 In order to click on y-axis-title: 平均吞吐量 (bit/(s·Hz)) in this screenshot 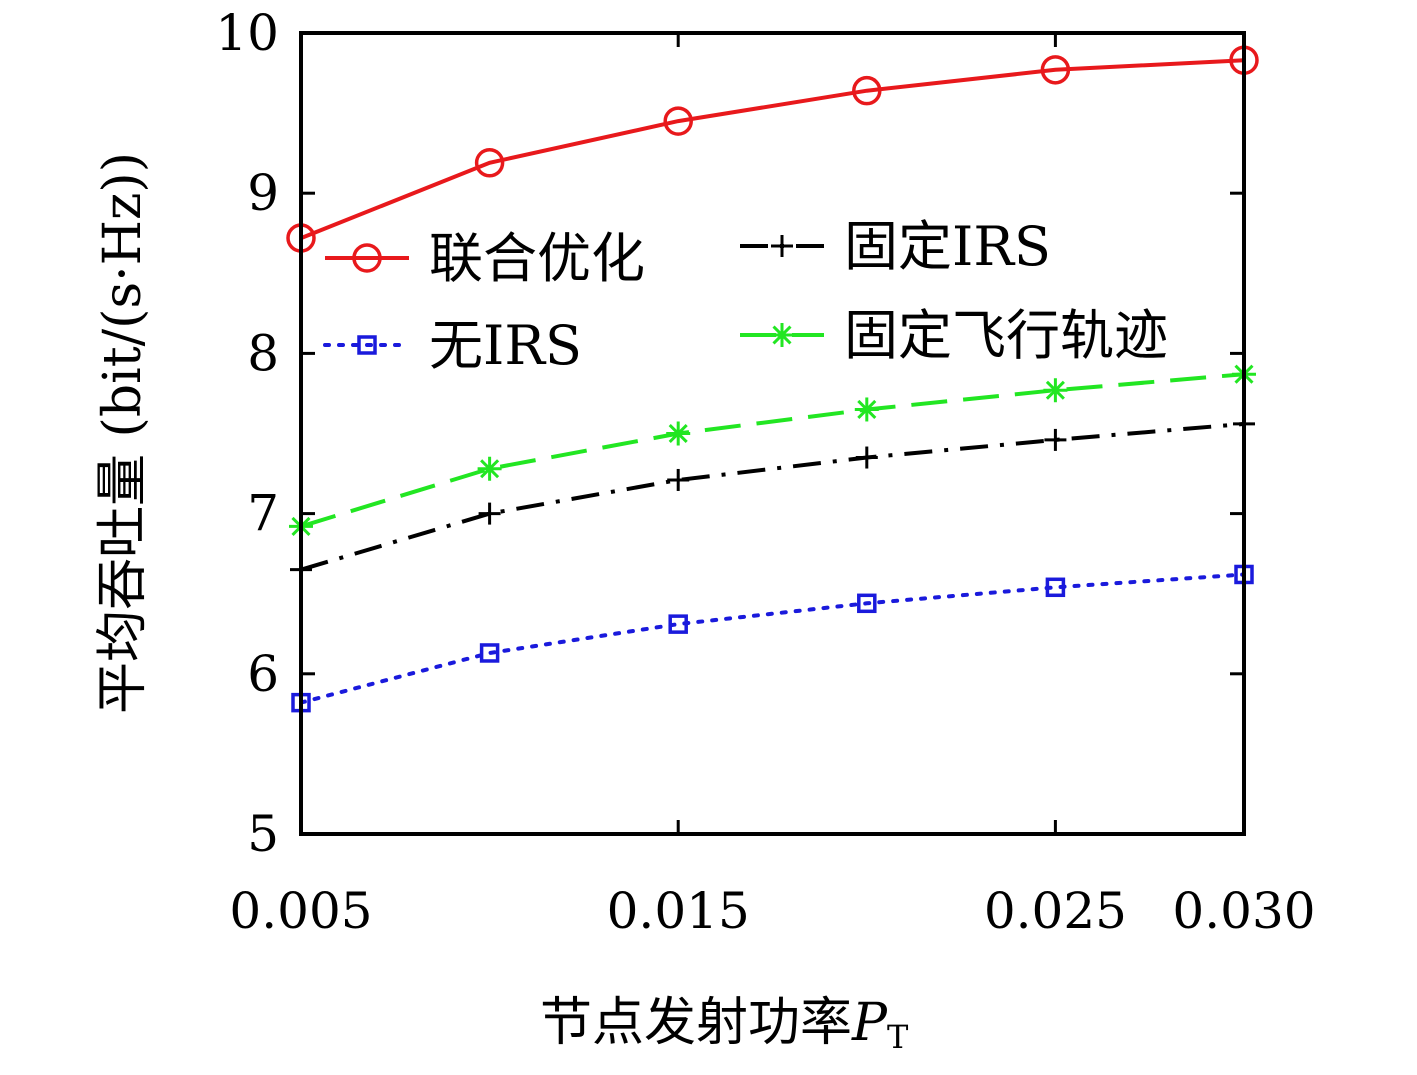, I will do `click(123, 433)`.